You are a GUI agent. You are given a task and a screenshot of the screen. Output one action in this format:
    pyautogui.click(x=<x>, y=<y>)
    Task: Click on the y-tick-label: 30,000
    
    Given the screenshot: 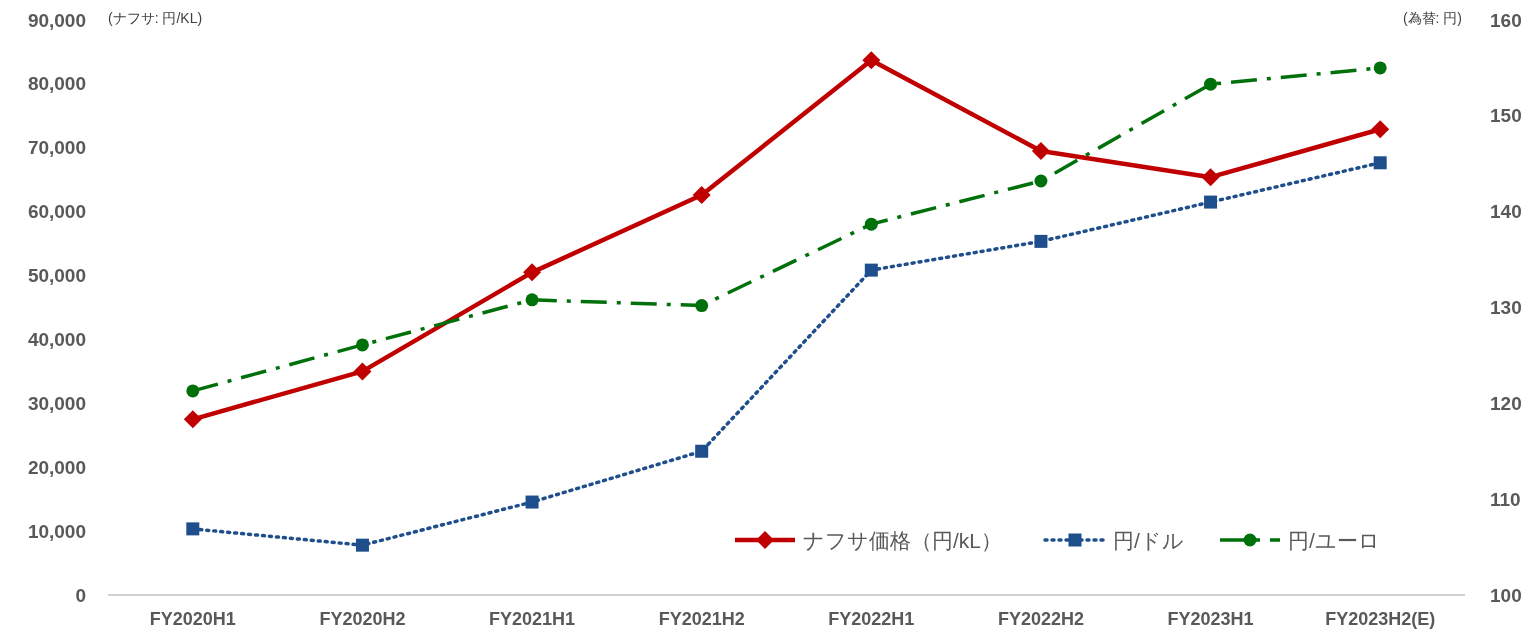 What is the action you would take?
    pyautogui.click(x=56, y=403)
    